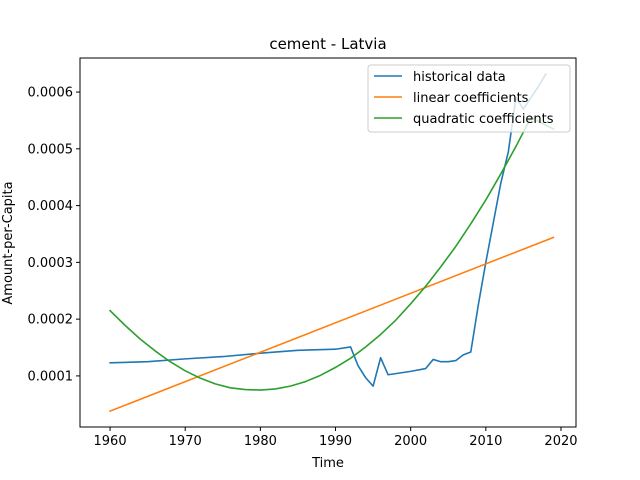 The height and width of the screenshot is (480, 640). I want to click on legend-label-2: quadratic coefficients, so click(483, 119).